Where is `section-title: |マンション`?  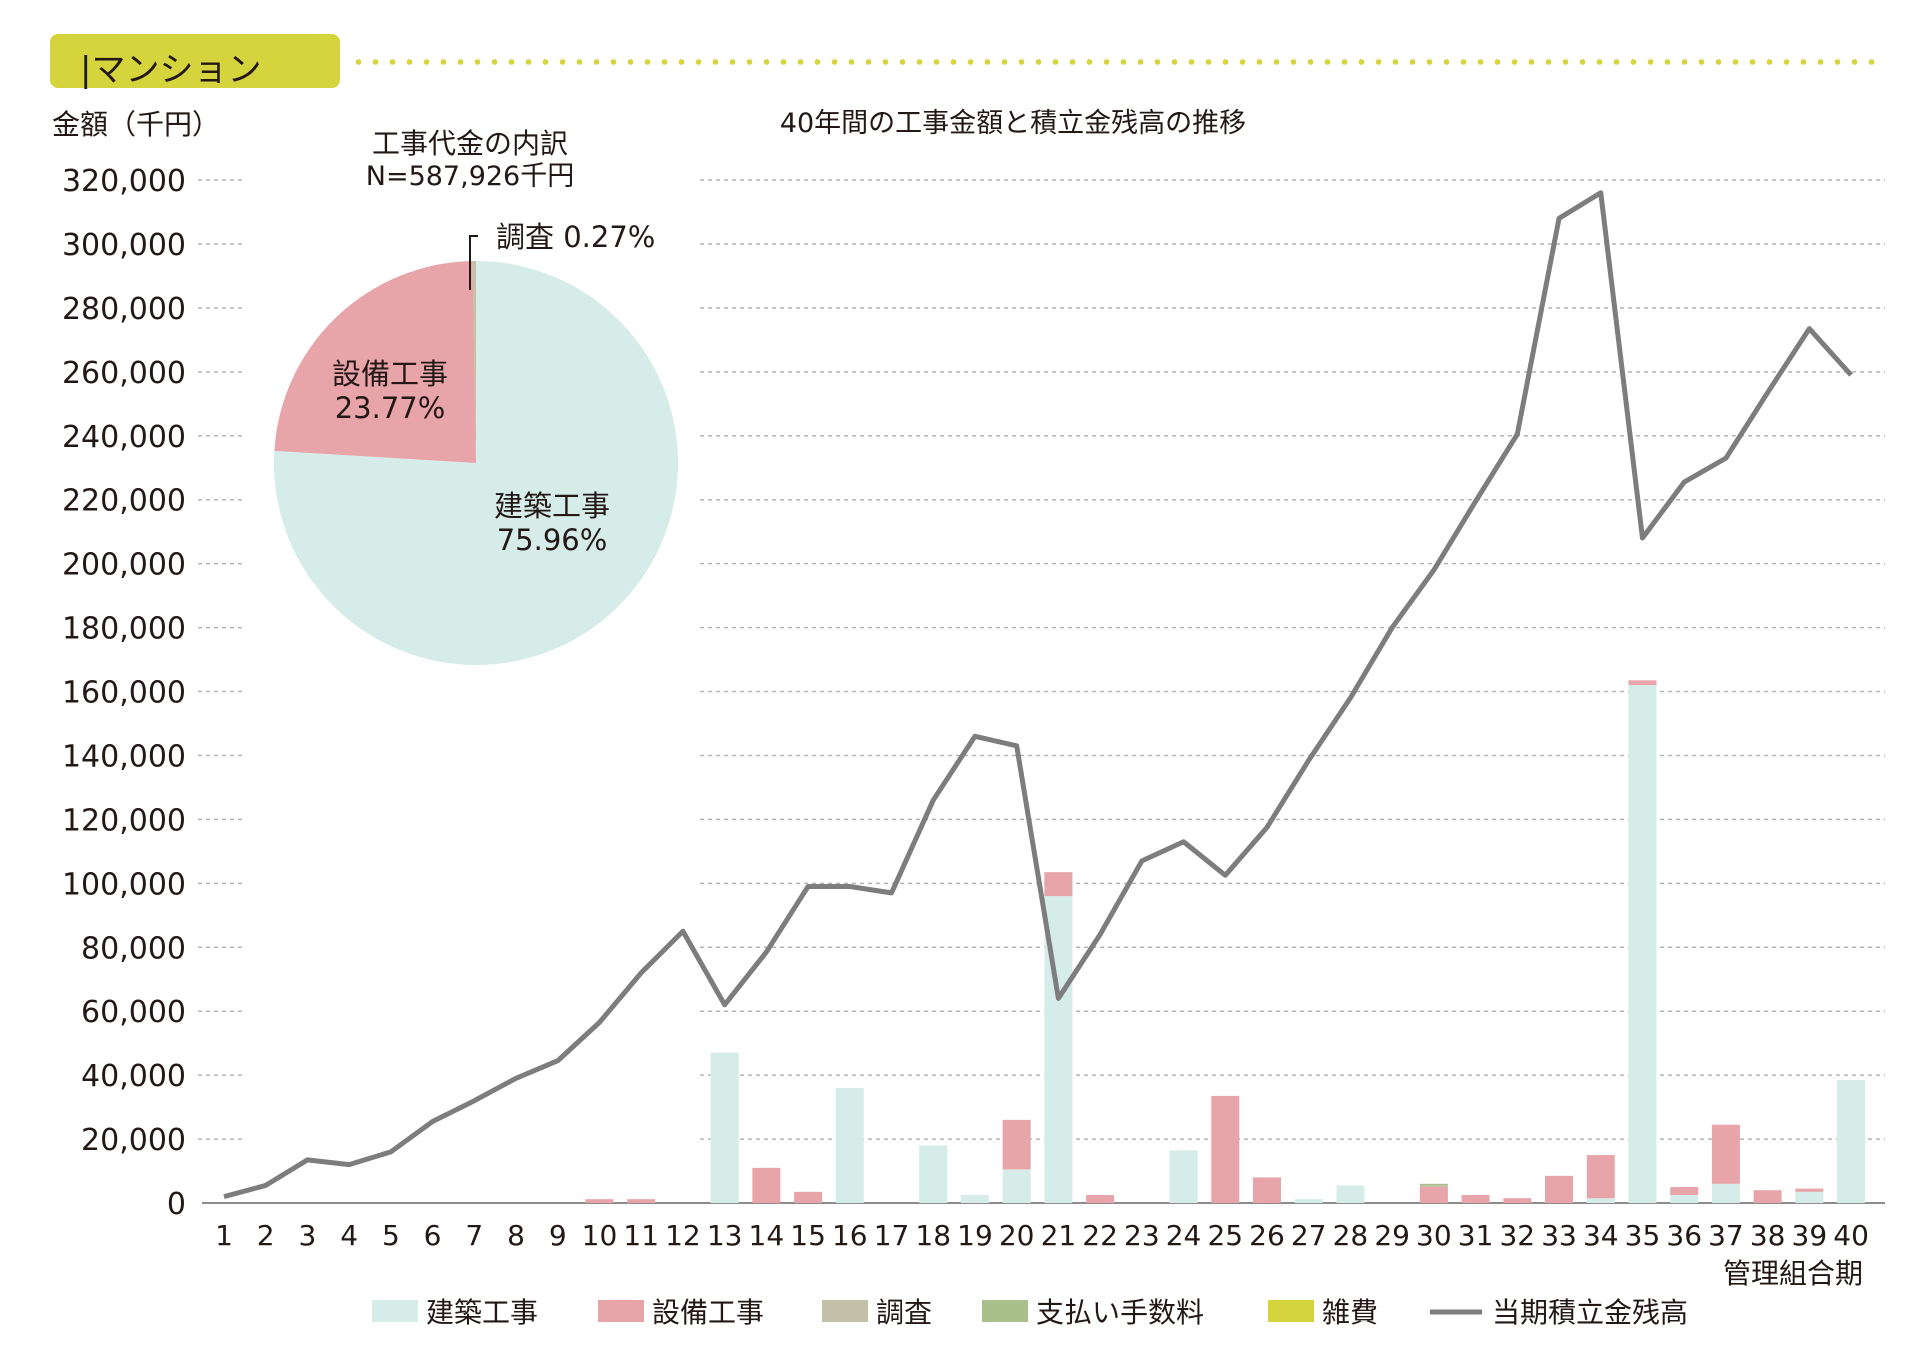 section-title: |マンション is located at coordinates (171, 70).